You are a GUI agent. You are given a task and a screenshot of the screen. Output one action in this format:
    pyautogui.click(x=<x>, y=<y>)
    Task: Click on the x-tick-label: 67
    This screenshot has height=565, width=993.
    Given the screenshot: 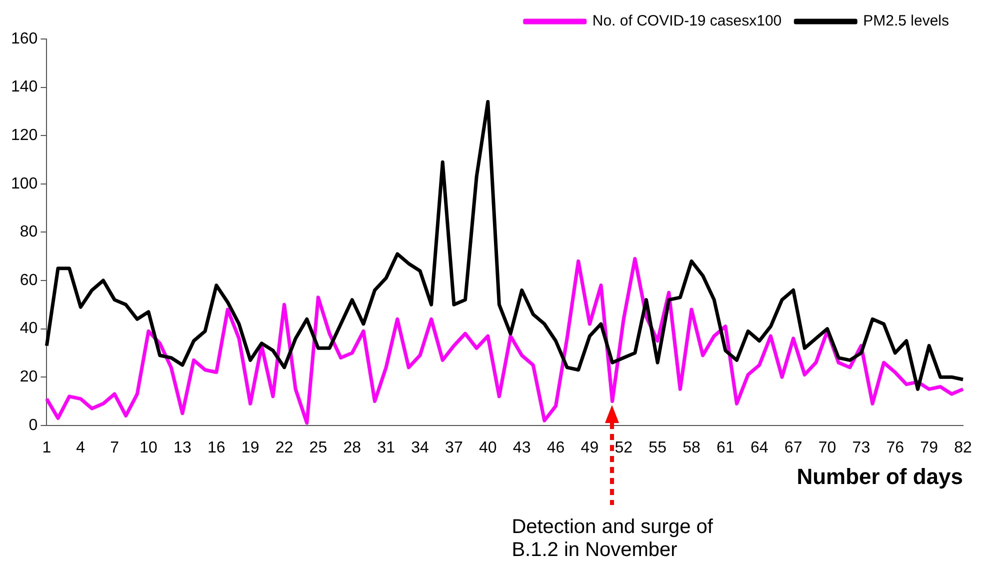 What is the action you would take?
    pyautogui.click(x=793, y=447)
    